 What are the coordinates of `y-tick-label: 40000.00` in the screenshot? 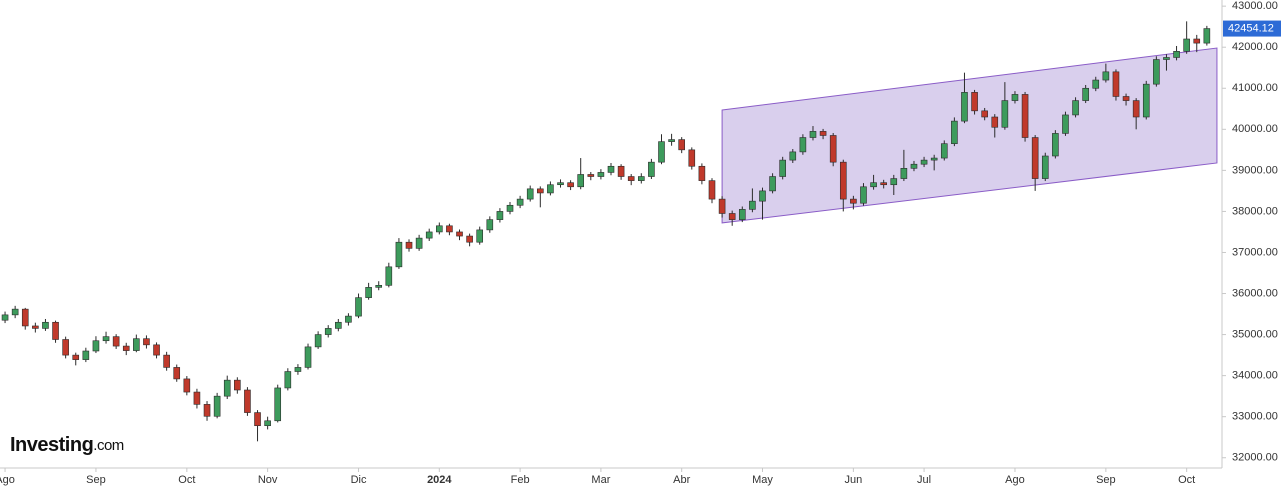 It's located at (1255, 129).